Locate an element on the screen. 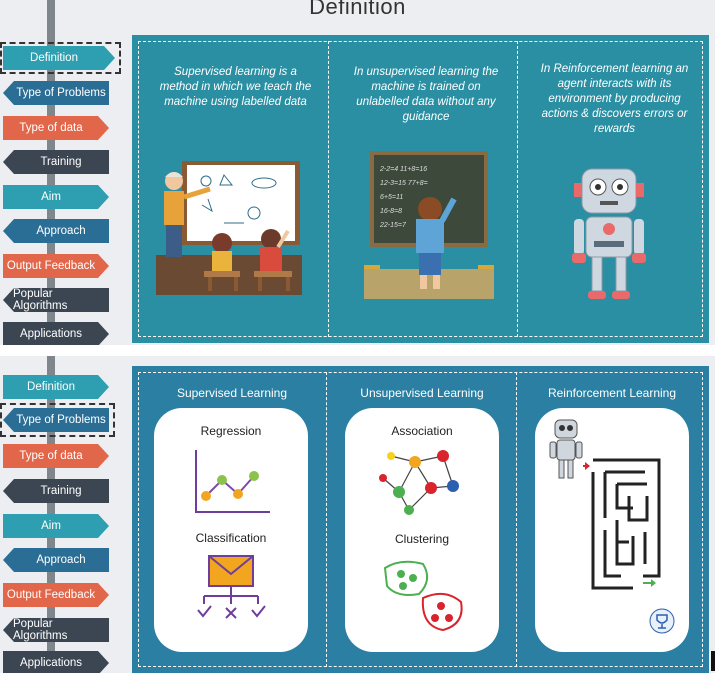  regression-chart-icon is located at coordinates (232, 481).